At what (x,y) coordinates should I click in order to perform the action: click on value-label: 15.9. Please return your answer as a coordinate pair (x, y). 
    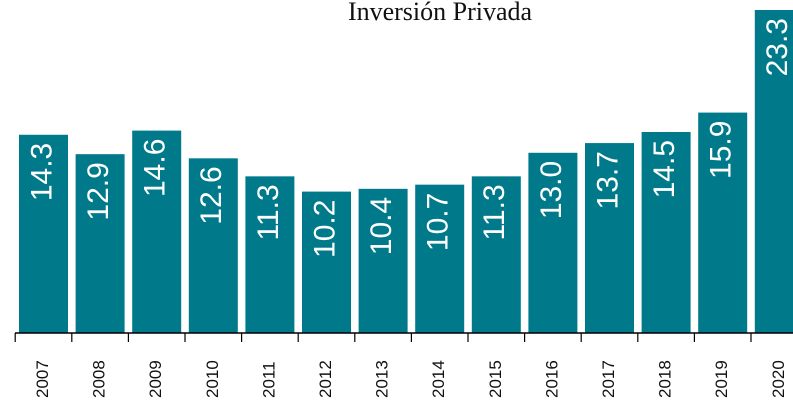
    Looking at the image, I should click on (721, 150).